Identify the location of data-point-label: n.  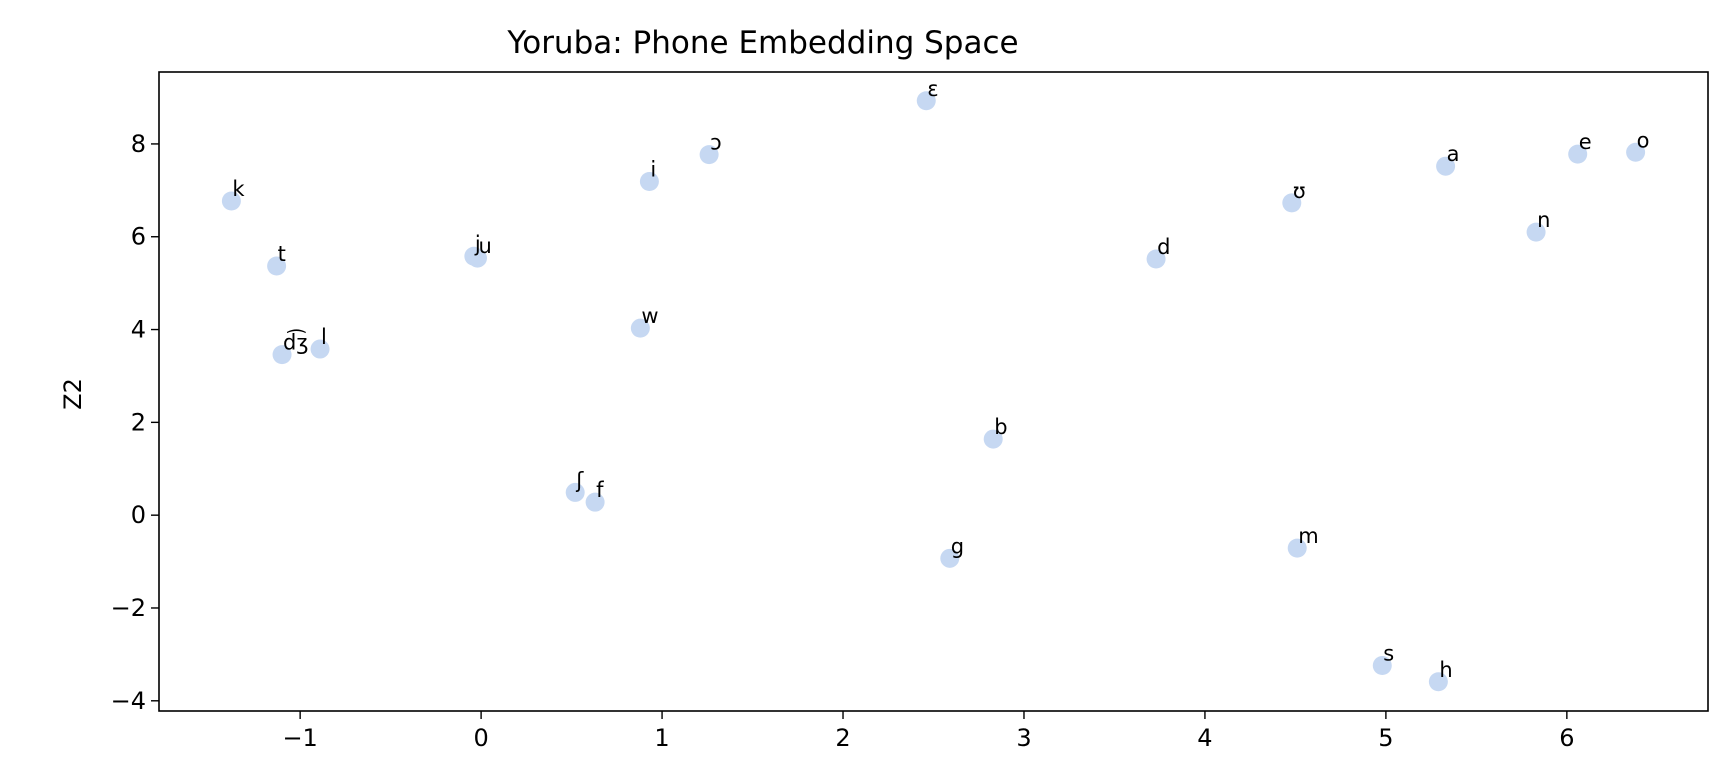
(1543, 220).